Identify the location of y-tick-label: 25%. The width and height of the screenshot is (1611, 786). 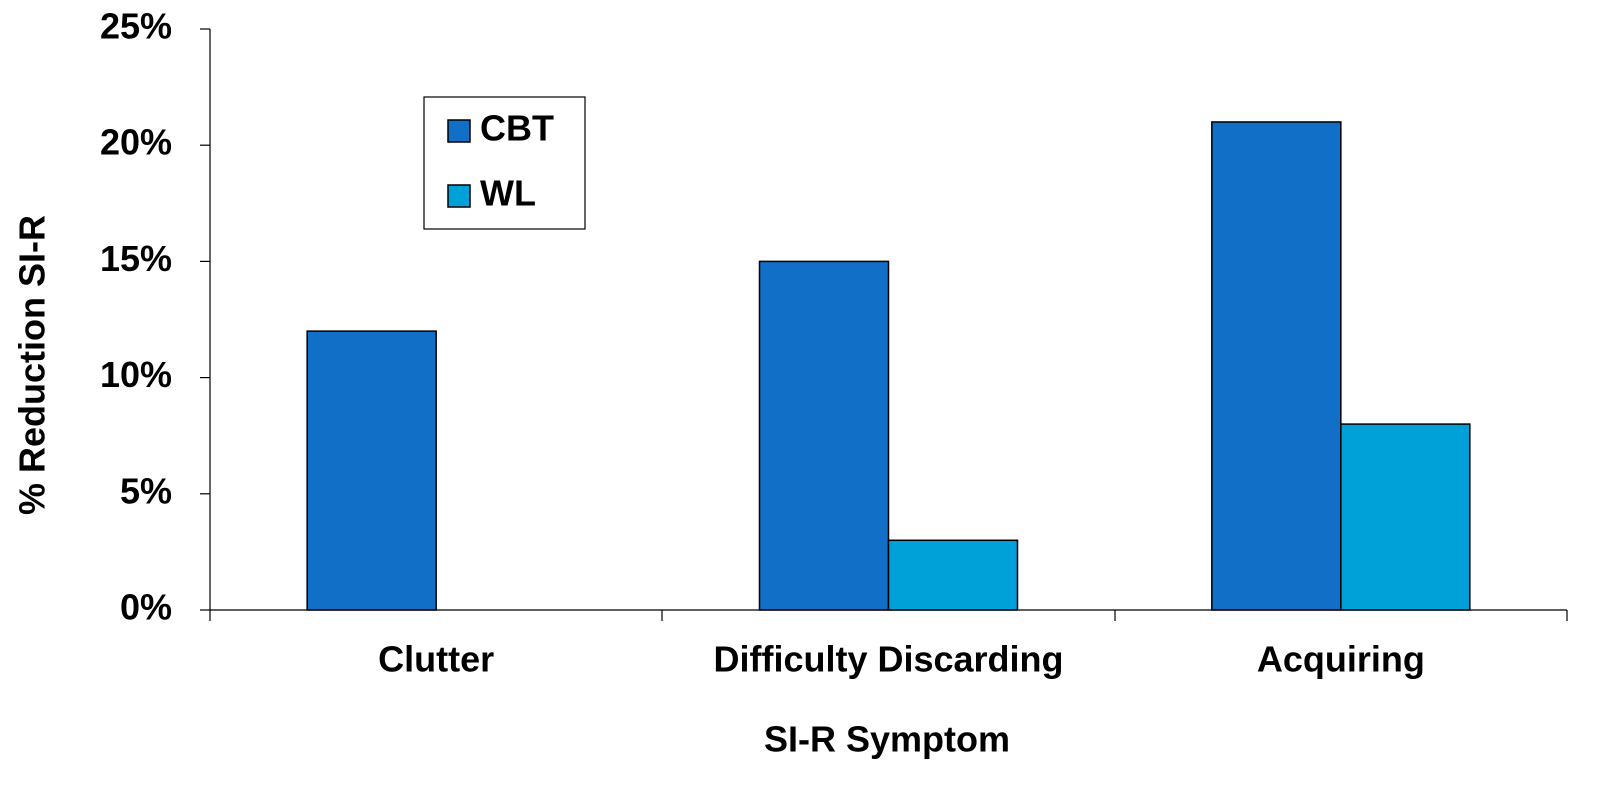
(136, 26).